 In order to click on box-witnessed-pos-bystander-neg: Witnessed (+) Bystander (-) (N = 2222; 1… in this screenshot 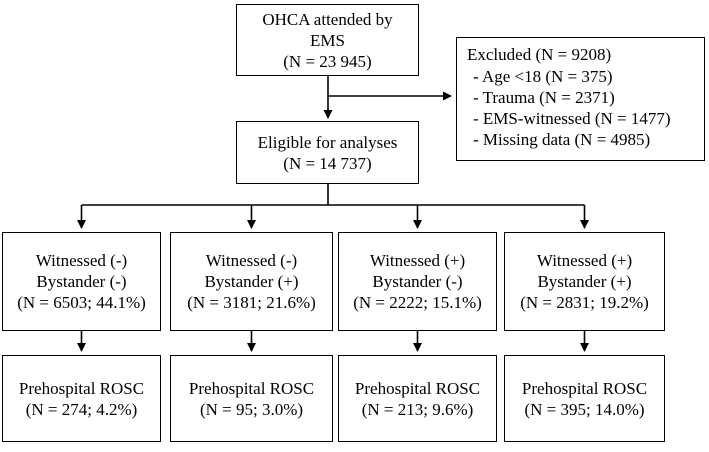, I will do `click(417, 281)`.